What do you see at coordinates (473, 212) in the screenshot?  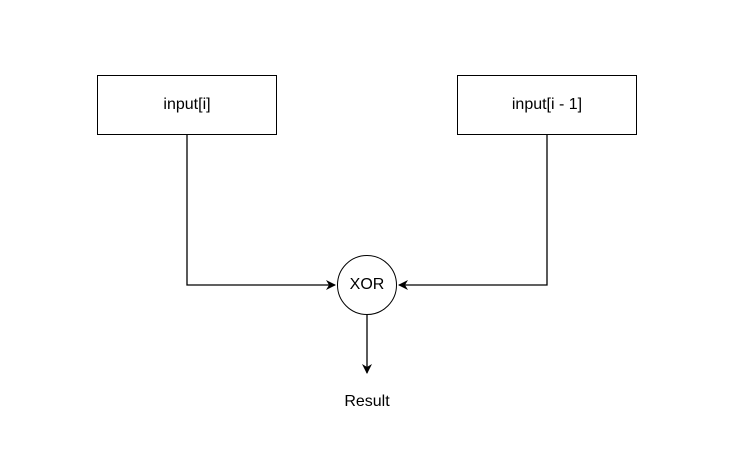 I see `edge-right-input-to-xor` at bounding box center [473, 212].